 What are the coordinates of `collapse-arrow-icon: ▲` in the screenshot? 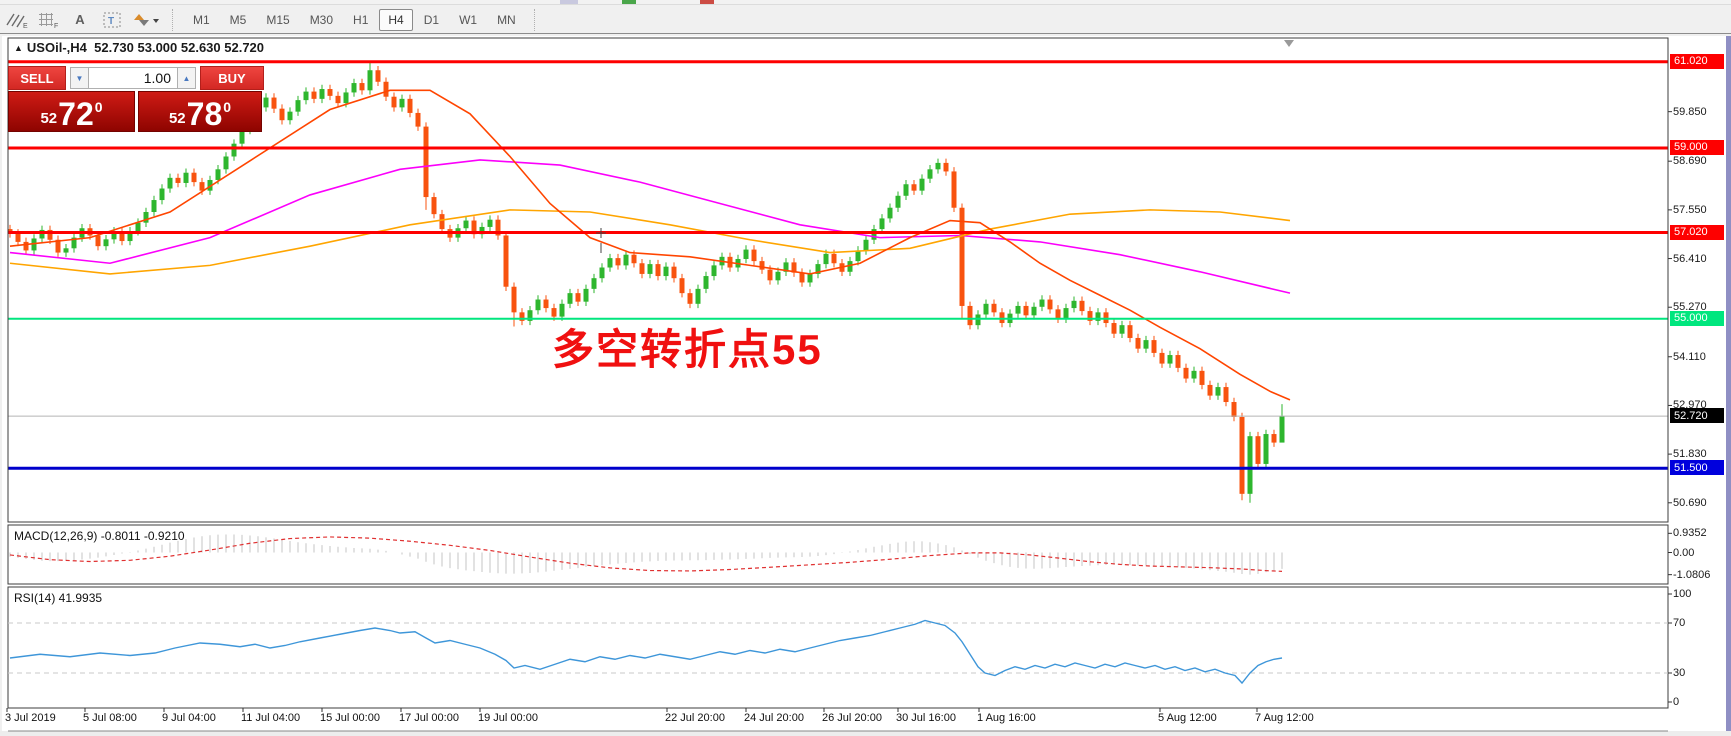 It's located at (18, 48).